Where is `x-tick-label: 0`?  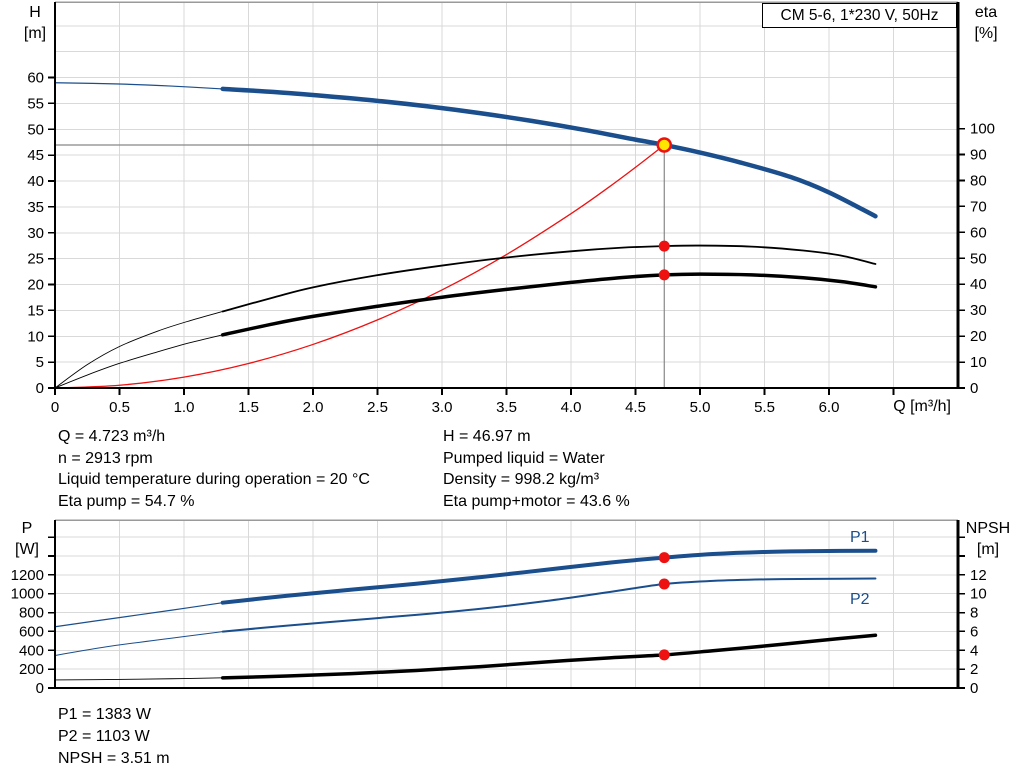
x-tick-label: 0 is located at coordinates (55, 407).